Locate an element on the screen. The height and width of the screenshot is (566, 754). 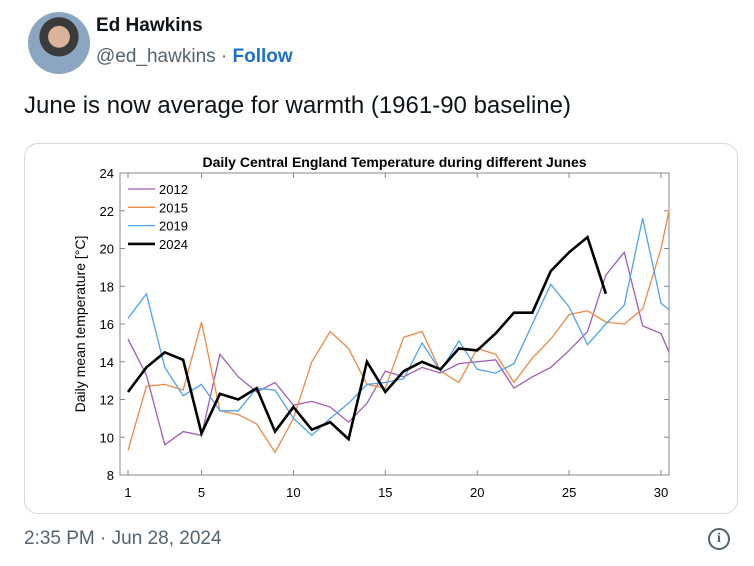
x-tick-label: 1 is located at coordinates (127, 492).